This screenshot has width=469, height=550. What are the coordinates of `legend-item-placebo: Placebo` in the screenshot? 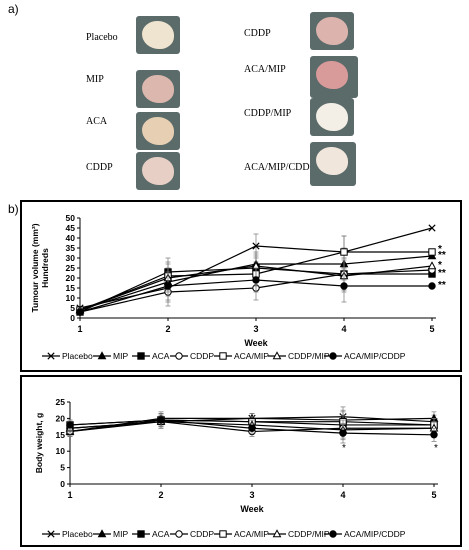 It's located at (67, 534).